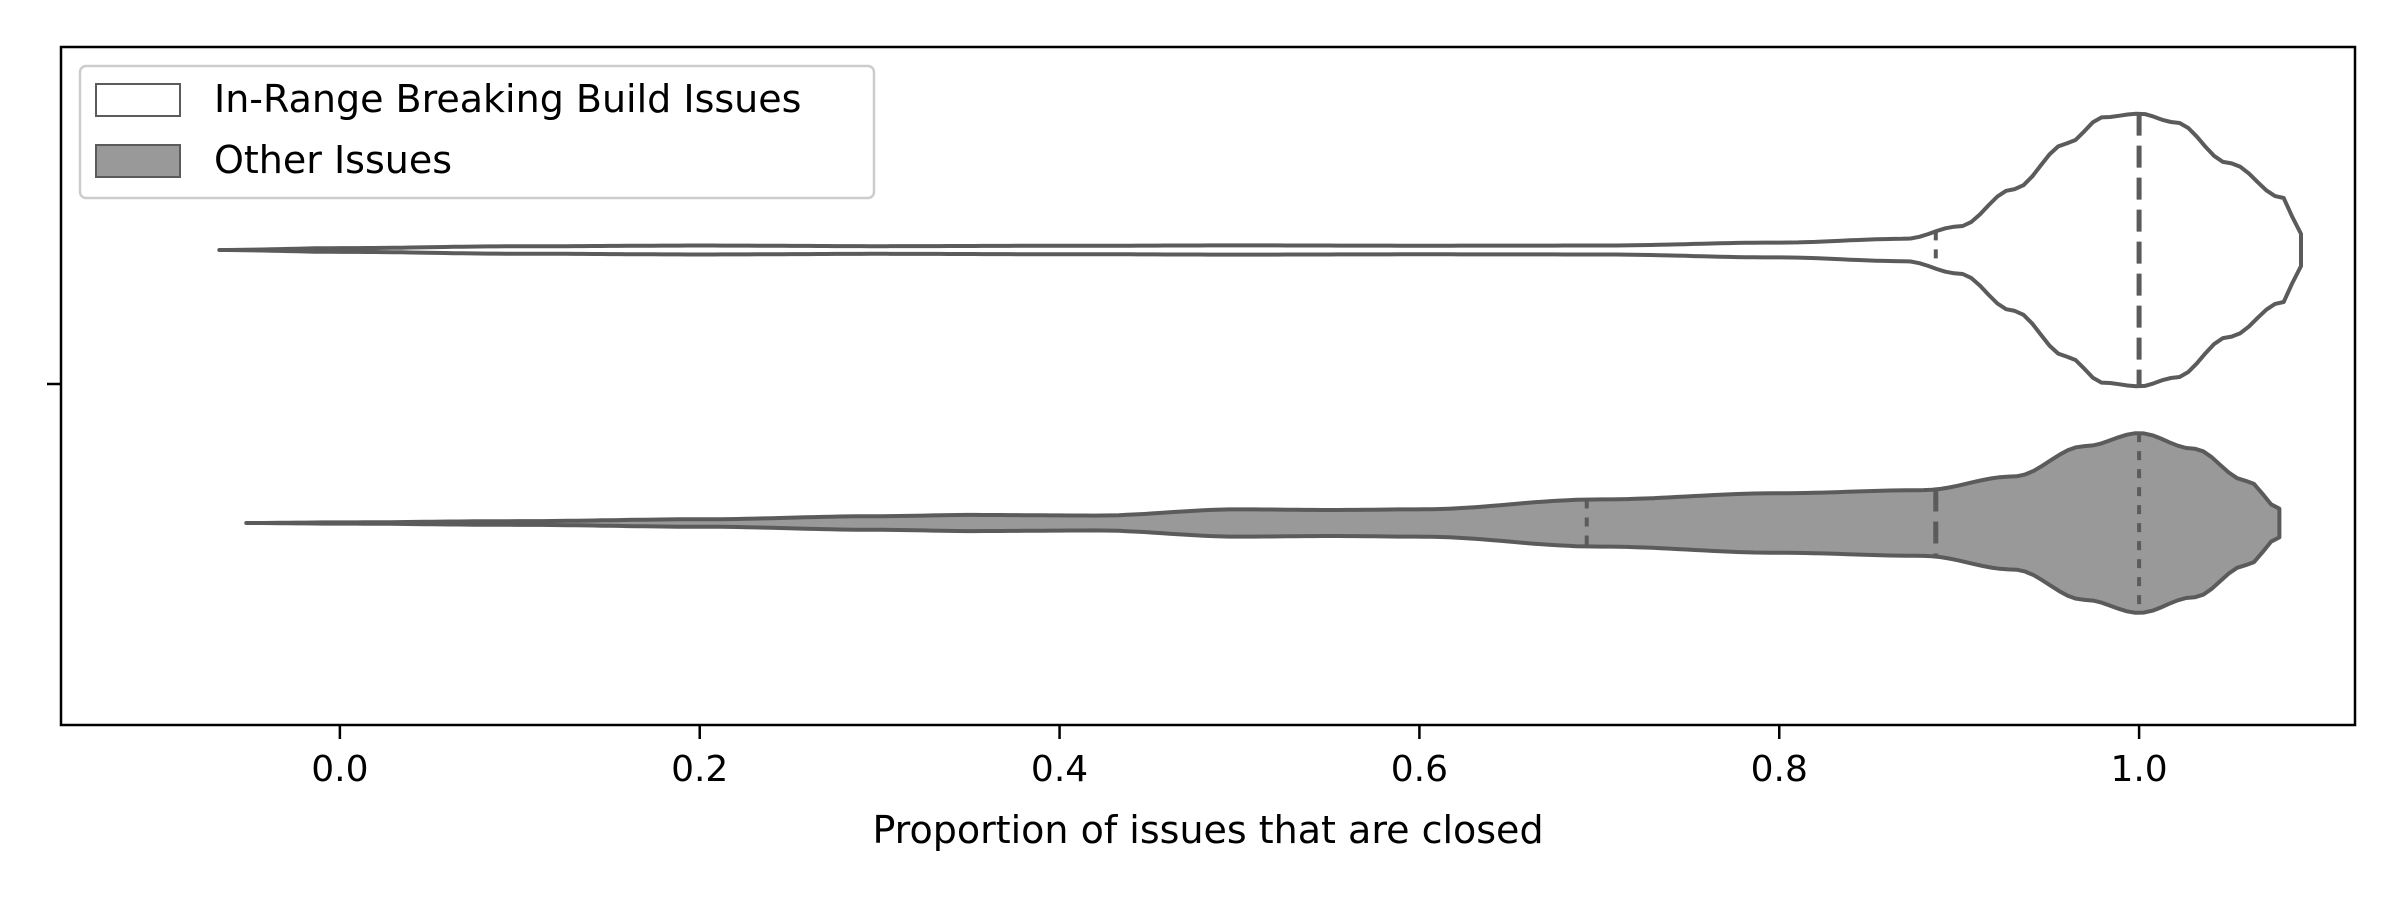 This screenshot has width=2400, height=900. Describe the element at coordinates (1239, 757) in the screenshot. I see `x-axis: 0.0 0.2 0.4 0.6 0.8 1.0` at that location.